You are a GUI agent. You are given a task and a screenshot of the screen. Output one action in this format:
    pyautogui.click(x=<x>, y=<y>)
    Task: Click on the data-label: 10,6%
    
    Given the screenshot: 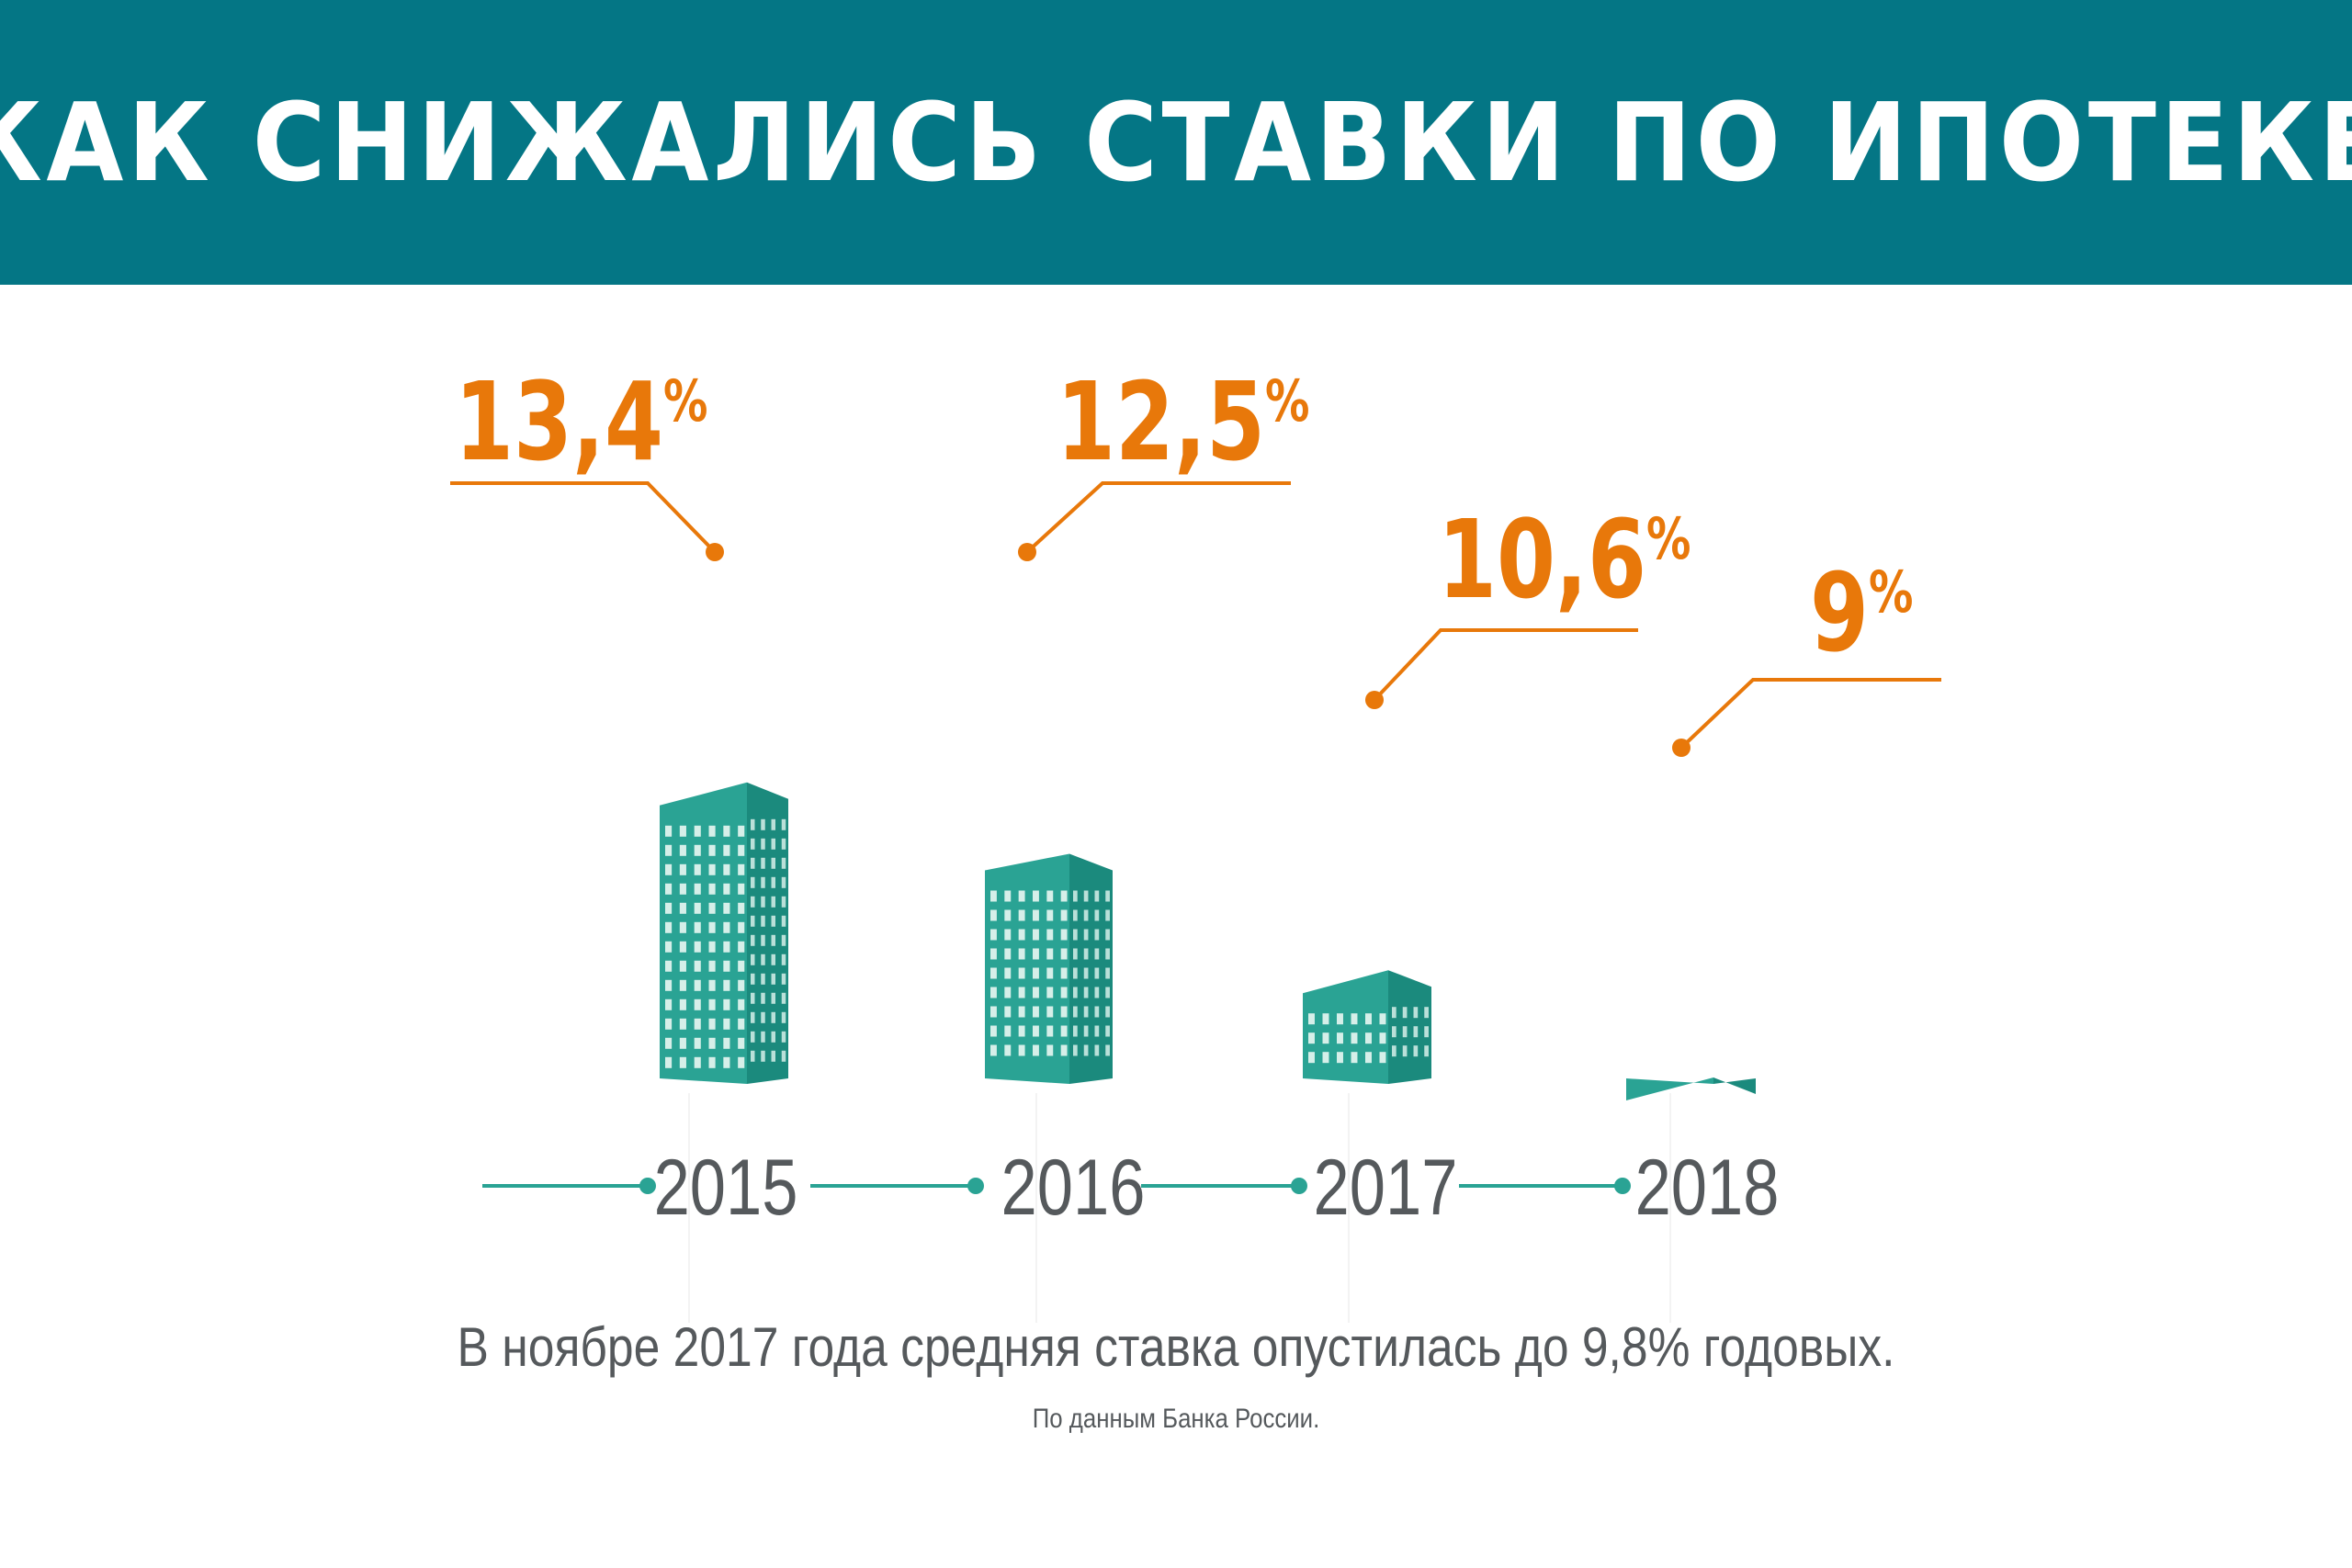 What is the action you would take?
    pyautogui.click(x=1564, y=560)
    